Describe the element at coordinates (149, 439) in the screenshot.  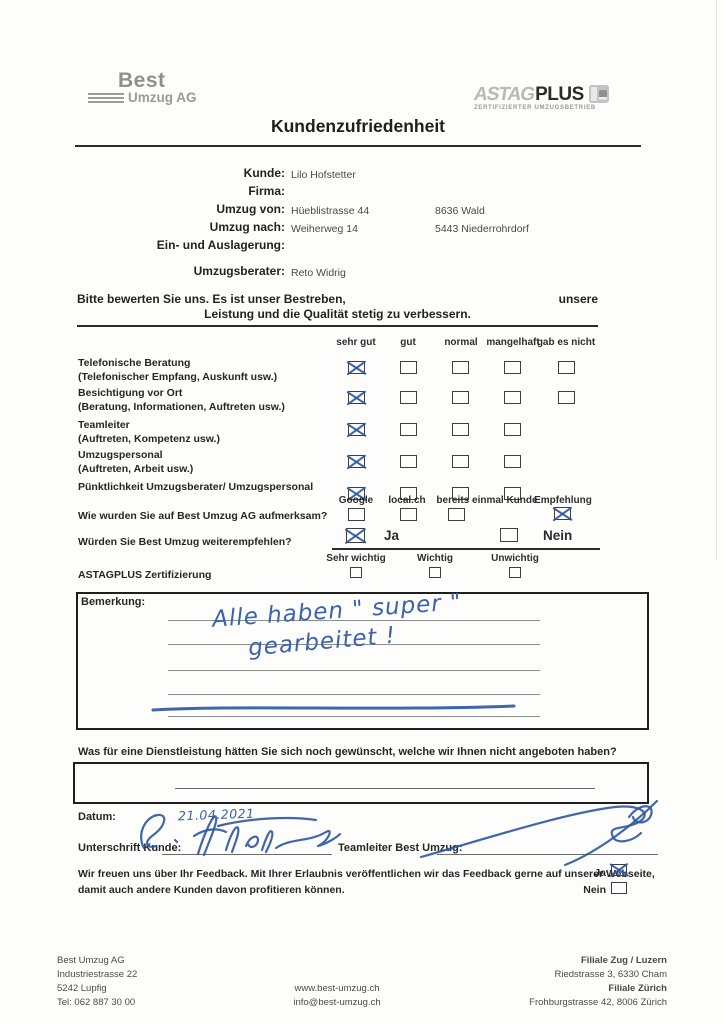
I see `rating-row-sublabel: (Auftreten, Kompetenz usw.)` at that location.